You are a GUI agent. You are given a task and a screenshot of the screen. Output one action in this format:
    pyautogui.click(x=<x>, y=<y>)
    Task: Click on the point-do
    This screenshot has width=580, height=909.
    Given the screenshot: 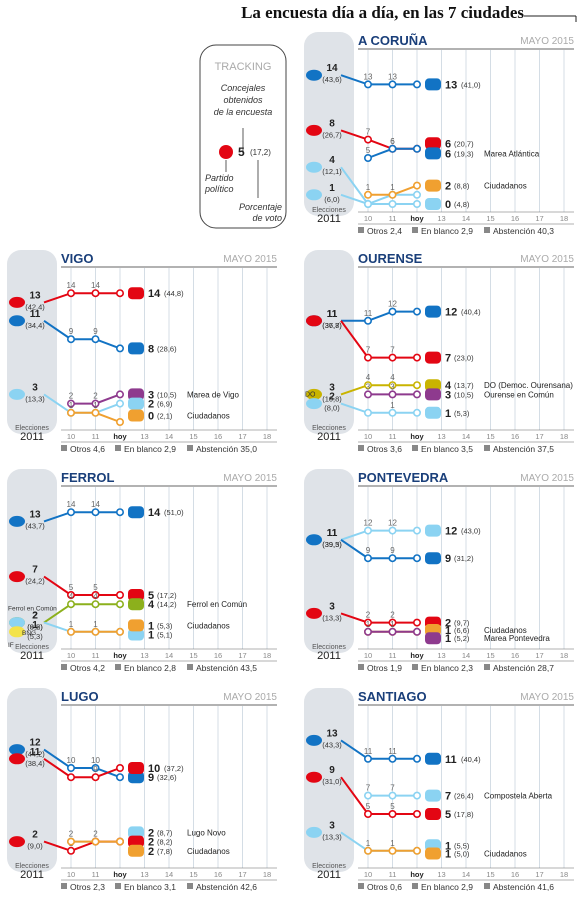 What is the action you would take?
    pyautogui.click(x=392, y=385)
    